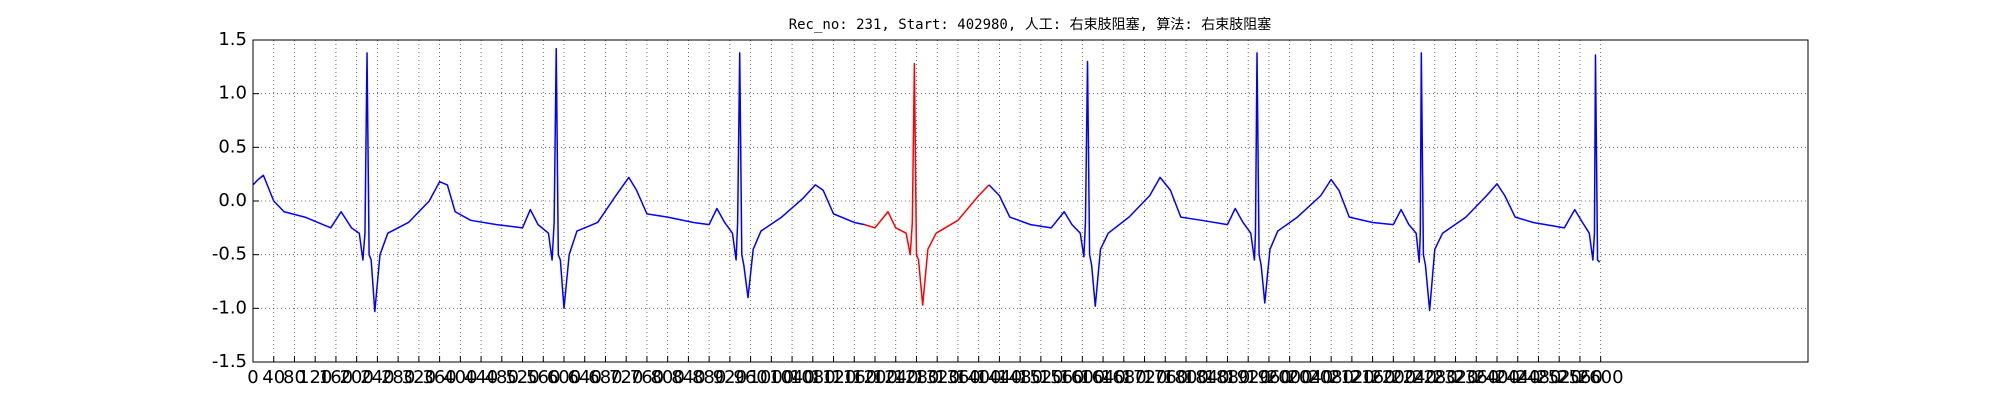 This screenshot has height=400, width=2000. Describe the element at coordinates (481, 377) in the screenshot. I see `x-tick-label: 440` at that location.